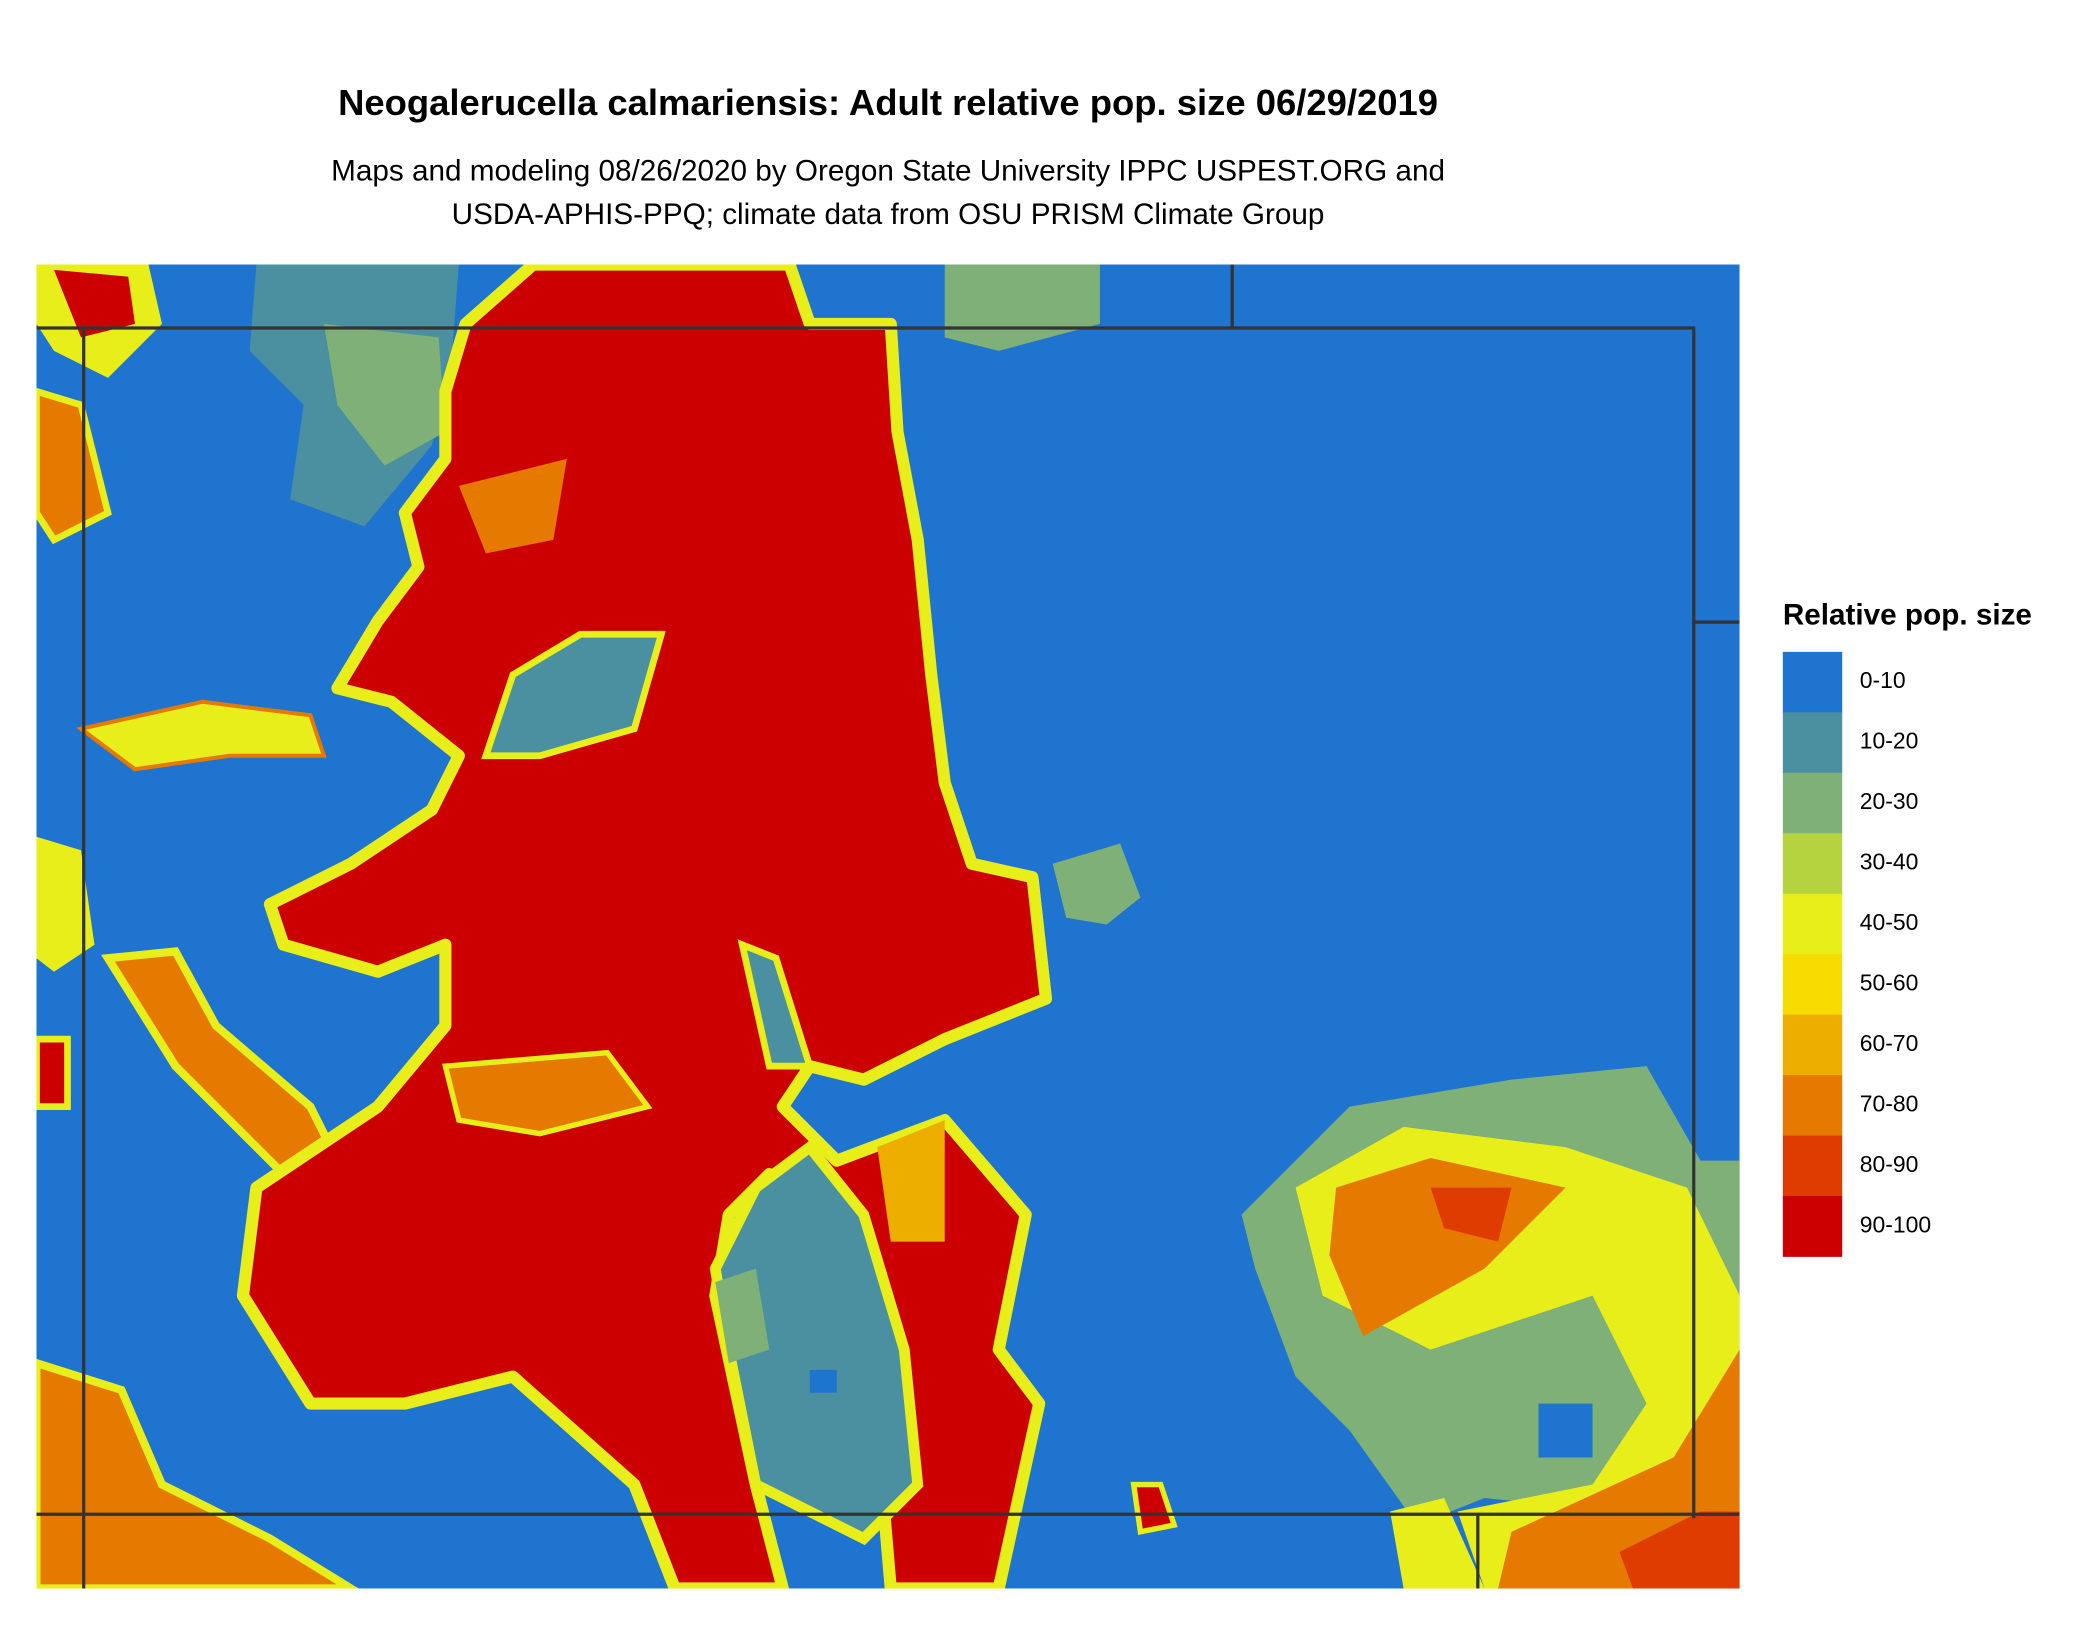 The image size is (2100, 1633). I want to click on legend-label: 80-90, so click(1889, 1164).